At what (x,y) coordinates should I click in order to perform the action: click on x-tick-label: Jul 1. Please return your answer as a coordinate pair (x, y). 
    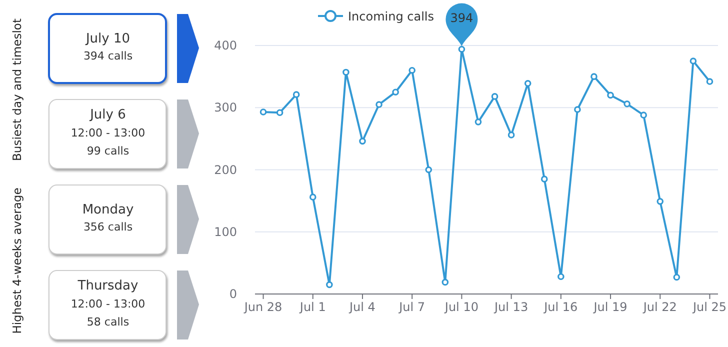
    Looking at the image, I should click on (312, 307).